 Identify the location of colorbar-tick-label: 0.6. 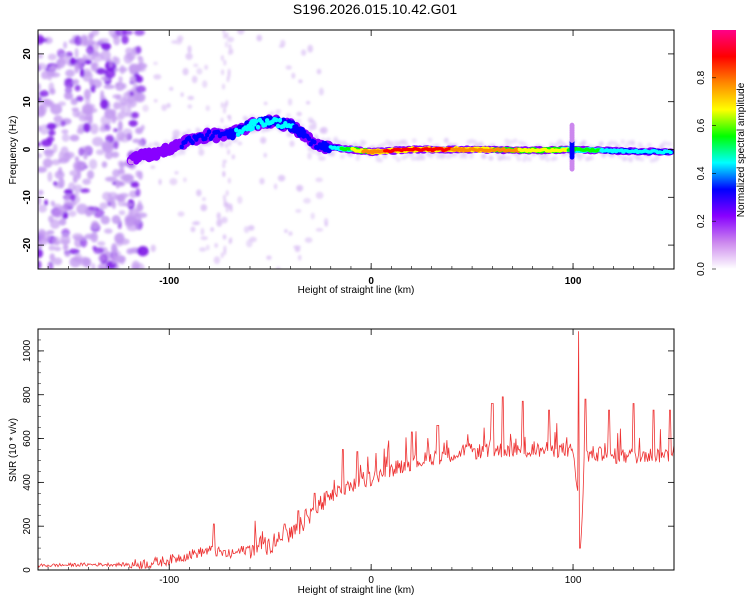
(701, 125).